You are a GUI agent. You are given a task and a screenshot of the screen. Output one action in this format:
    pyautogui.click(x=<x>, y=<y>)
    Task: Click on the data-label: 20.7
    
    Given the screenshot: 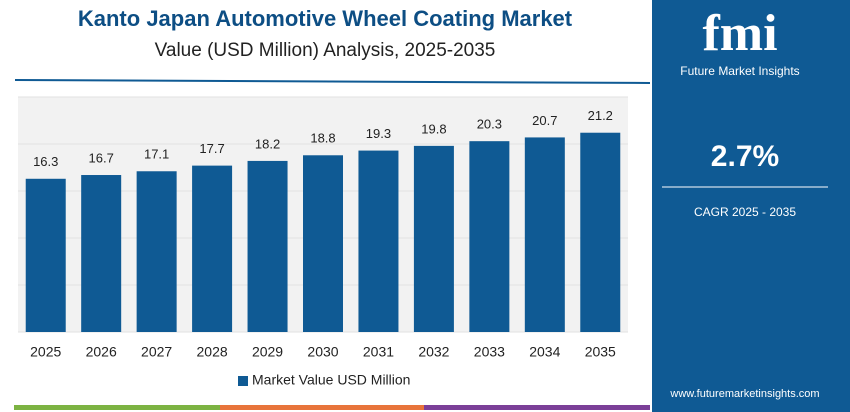 What is the action you would take?
    pyautogui.click(x=544, y=120)
    